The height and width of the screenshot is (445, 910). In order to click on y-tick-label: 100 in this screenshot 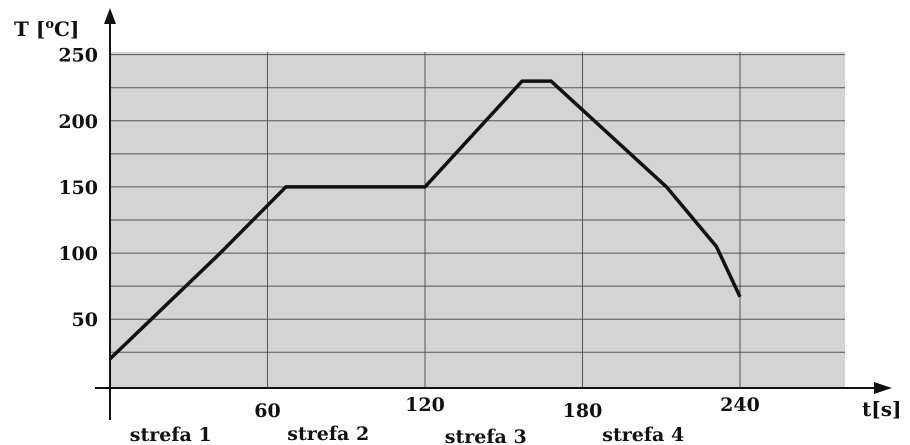, I will do `click(78, 254)`.